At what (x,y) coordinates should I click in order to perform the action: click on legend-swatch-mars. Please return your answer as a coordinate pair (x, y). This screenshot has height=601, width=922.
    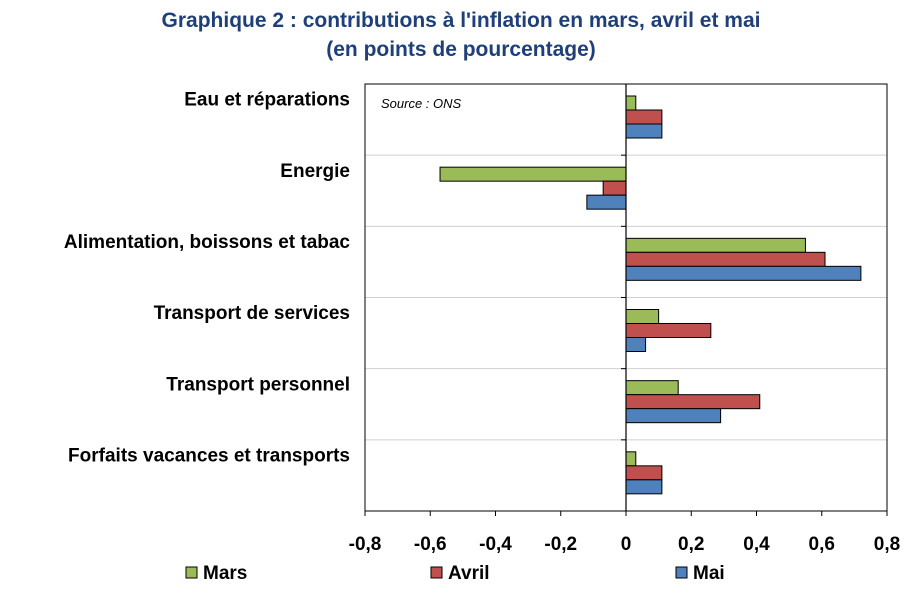
    Looking at the image, I should click on (191, 572).